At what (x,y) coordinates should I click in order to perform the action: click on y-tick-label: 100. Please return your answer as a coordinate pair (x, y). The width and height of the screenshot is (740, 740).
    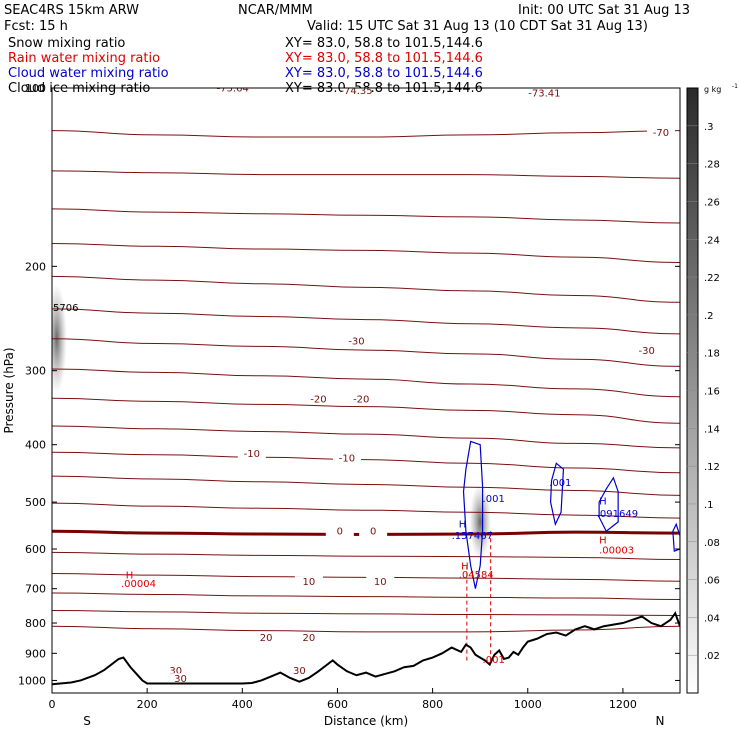
    Looking at the image, I should click on (35, 88).